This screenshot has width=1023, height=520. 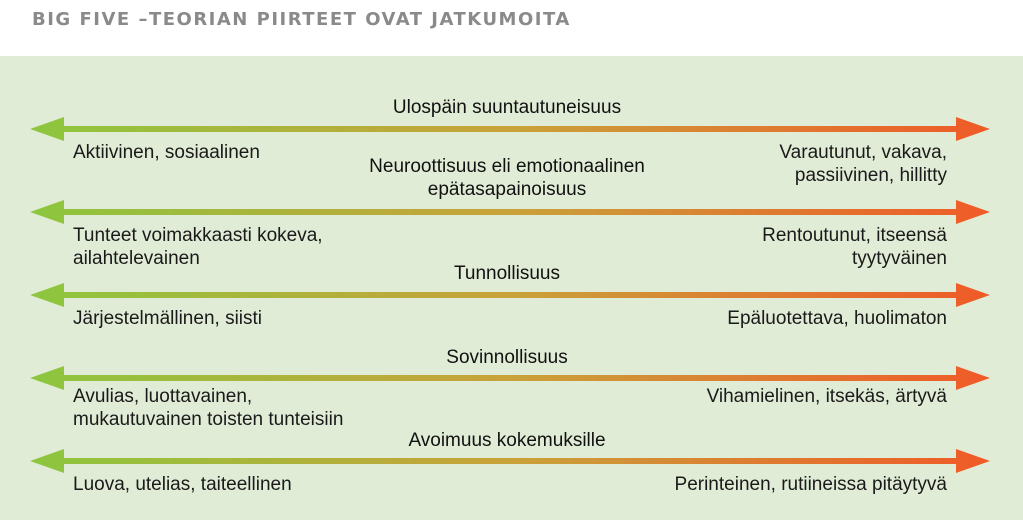 I want to click on left-pole-line: Avulias, luottavainen,, so click(x=163, y=396).